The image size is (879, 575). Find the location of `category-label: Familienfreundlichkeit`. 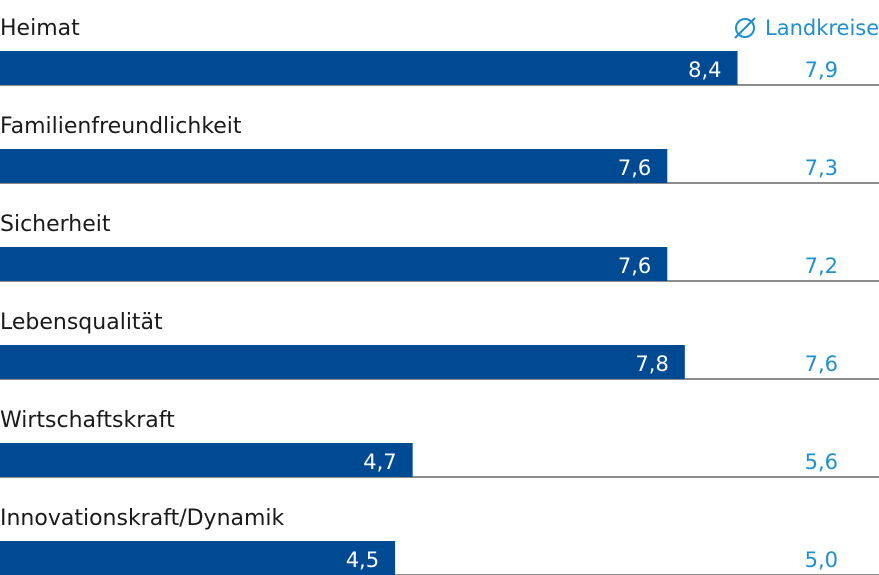

category-label: Familienfreundlichkeit is located at coordinates (121, 126).